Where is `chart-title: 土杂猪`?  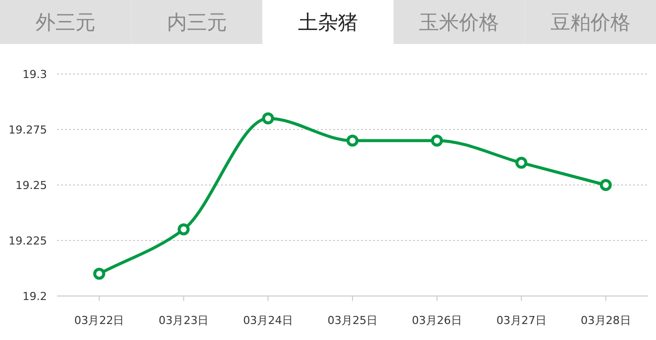 chart-title: 土杂猪 is located at coordinates (328, 22).